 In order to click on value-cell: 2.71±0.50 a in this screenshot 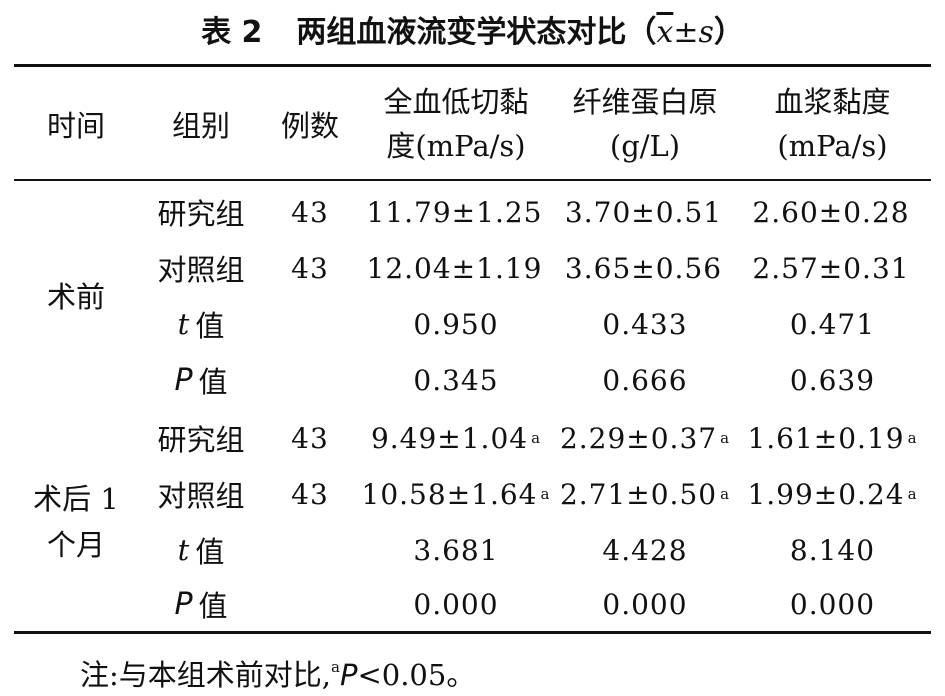, I will do `click(645, 494)`.